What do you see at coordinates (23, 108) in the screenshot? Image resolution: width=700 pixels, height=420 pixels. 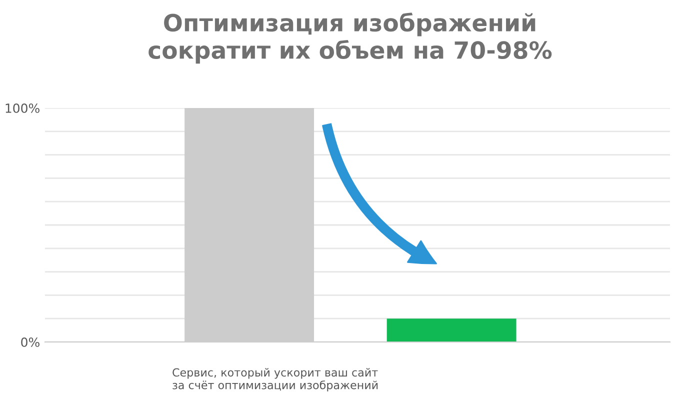 I see `y-tick-label: 100%` at bounding box center [23, 108].